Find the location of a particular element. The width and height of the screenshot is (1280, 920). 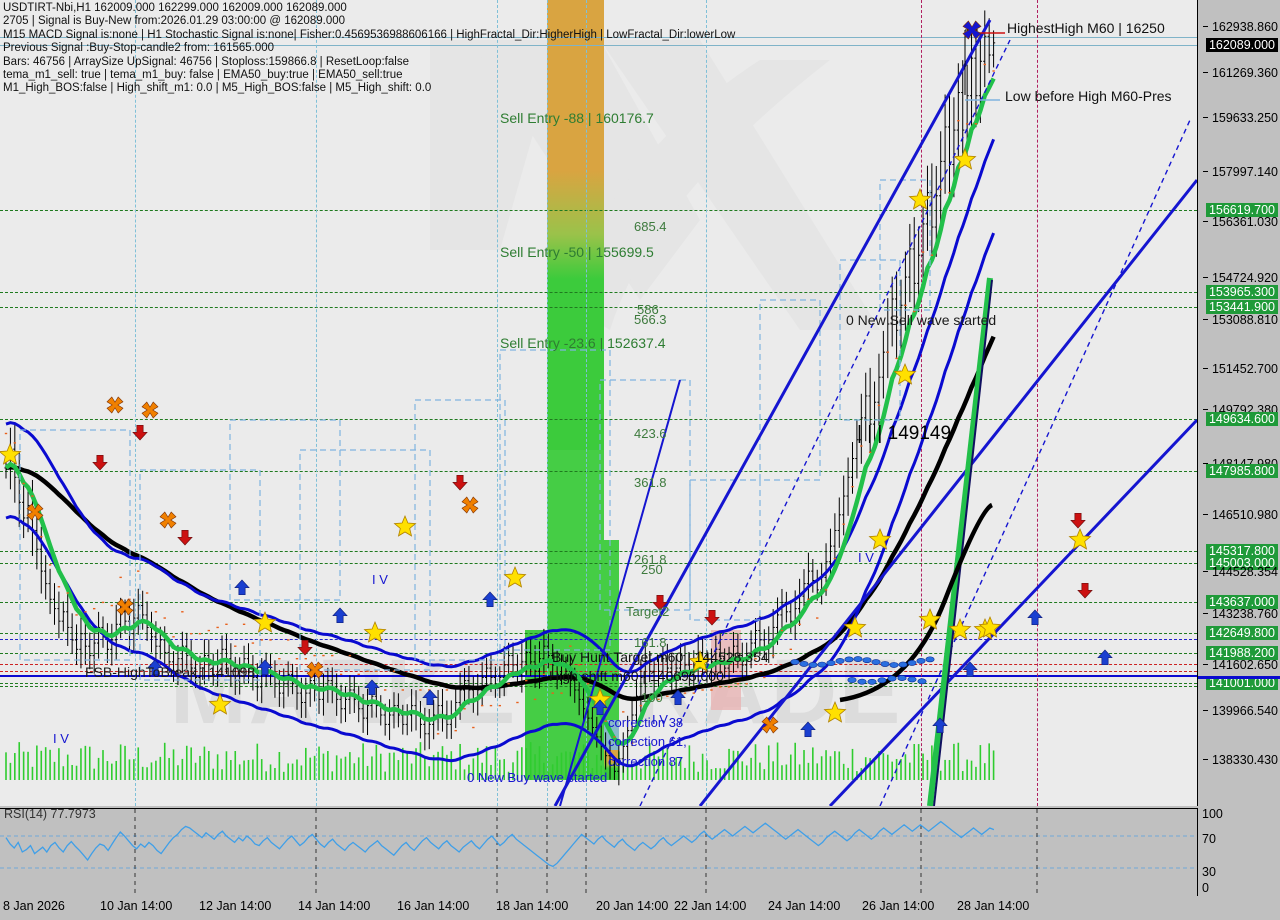

price-label-153965-300: 153965.300 is located at coordinates (1241, 292).